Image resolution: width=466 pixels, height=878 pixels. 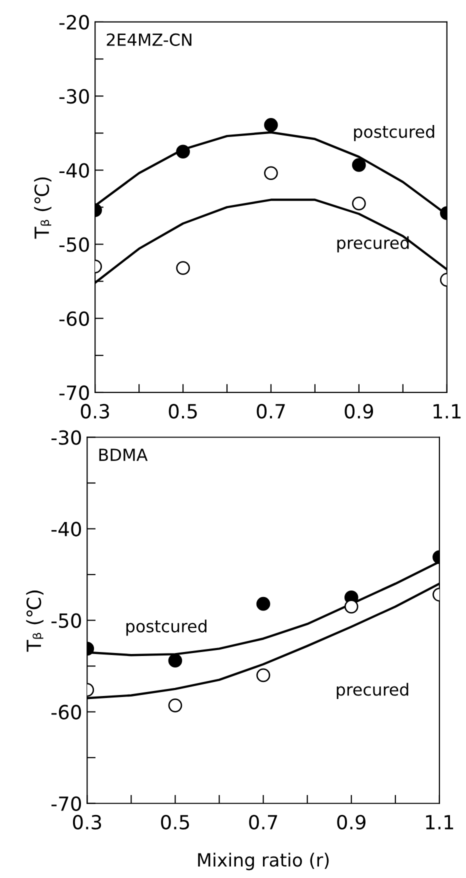 I want to click on x-axis-title: Mixing ratio (r), so click(x=263, y=861).